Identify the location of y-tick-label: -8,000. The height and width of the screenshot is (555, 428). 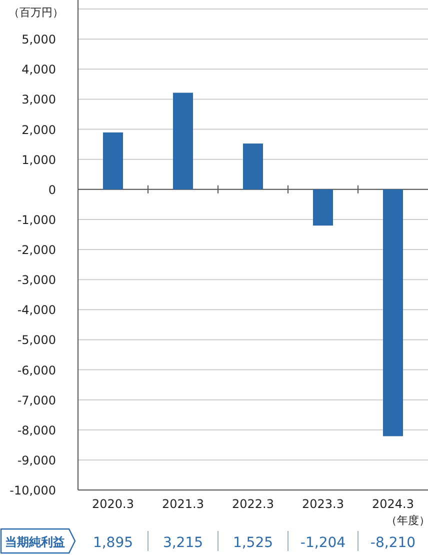
(36, 430).